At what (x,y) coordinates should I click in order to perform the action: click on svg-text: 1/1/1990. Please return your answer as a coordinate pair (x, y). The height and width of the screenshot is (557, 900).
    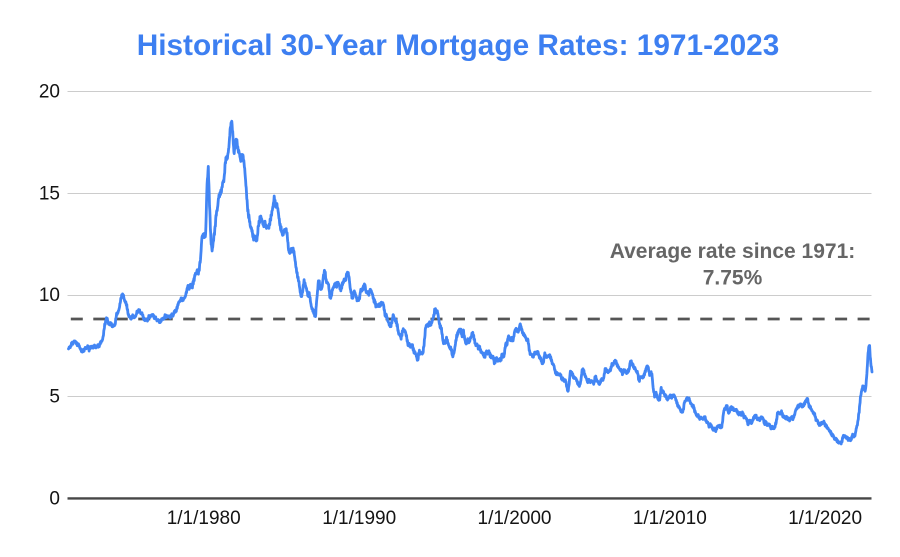
    Looking at the image, I should click on (359, 518).